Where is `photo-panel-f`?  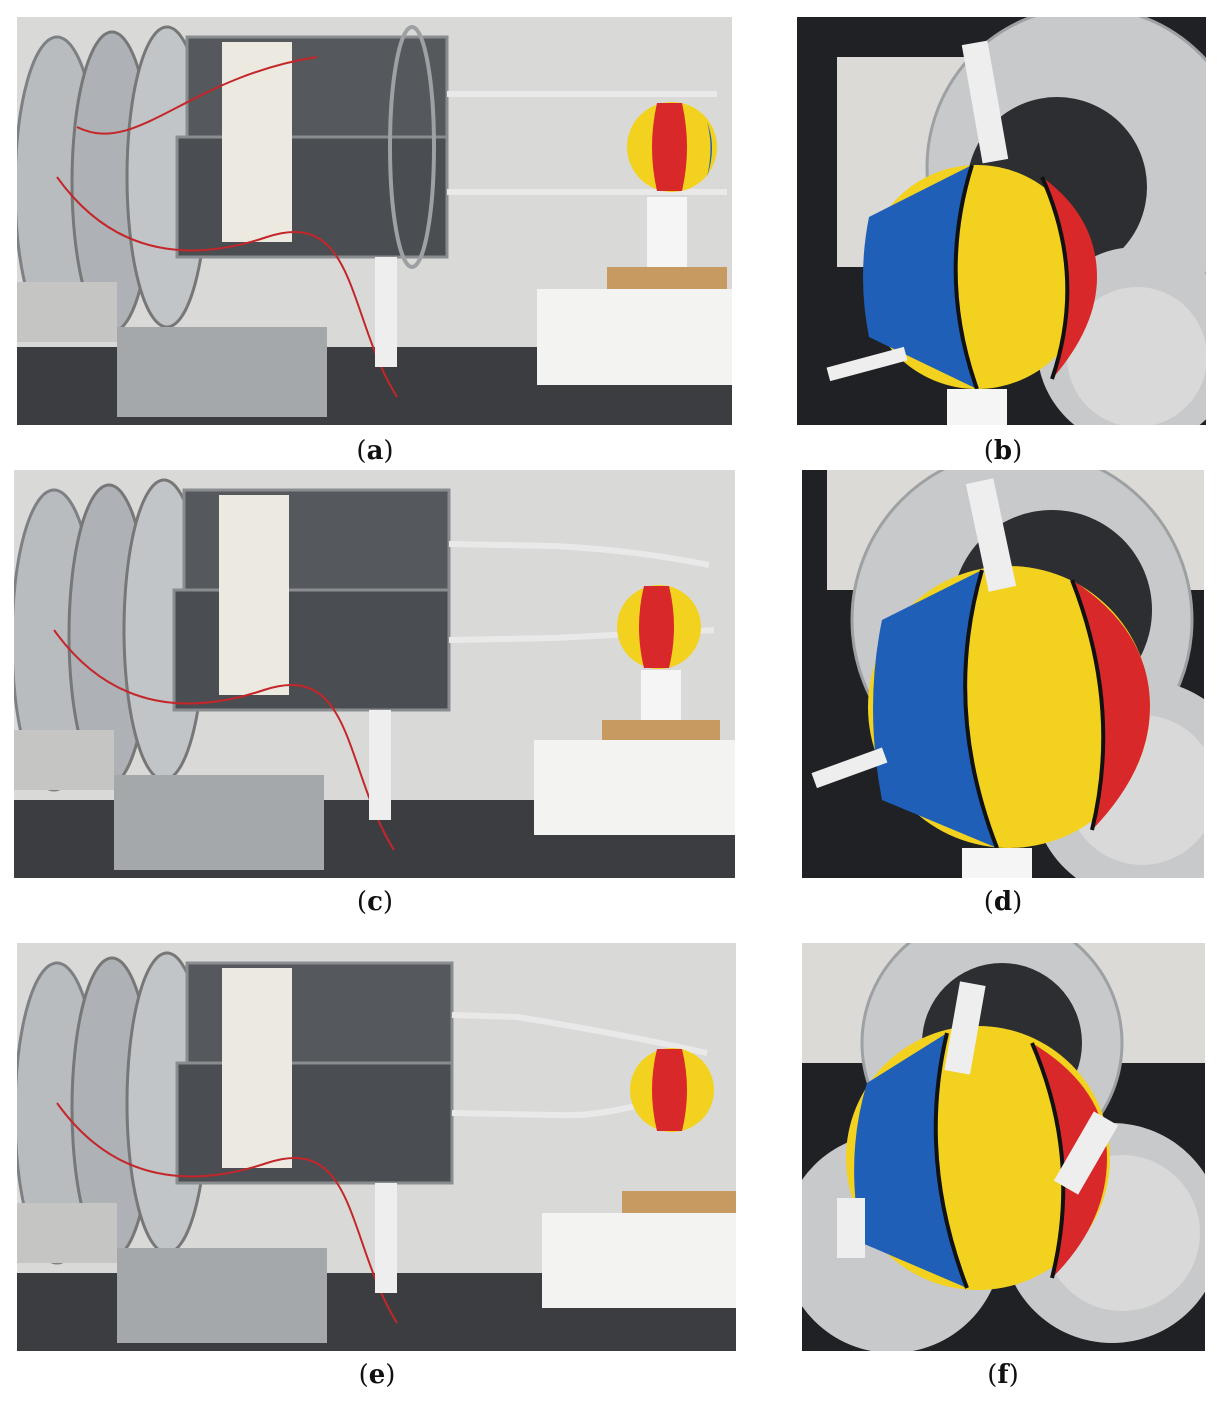
photo-panel-f is located at coordinates (1003, 1147).